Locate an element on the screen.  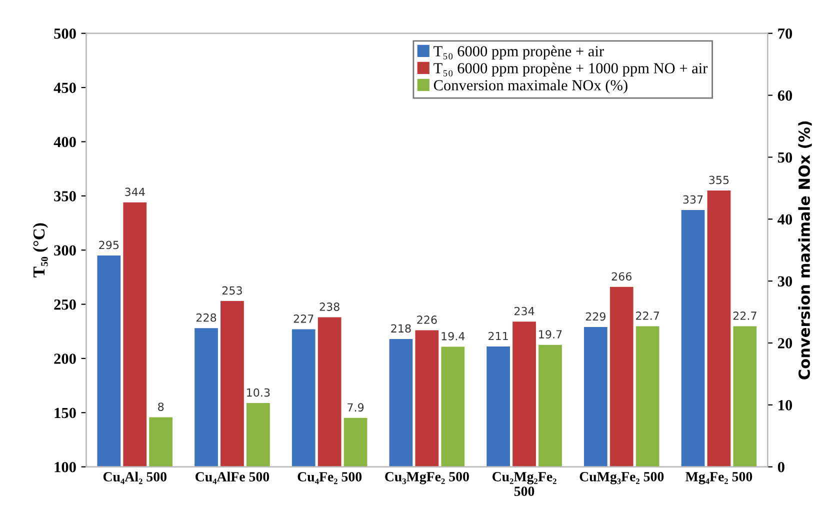
y2-tick-label: 0 is located at coordinates (781, 467).